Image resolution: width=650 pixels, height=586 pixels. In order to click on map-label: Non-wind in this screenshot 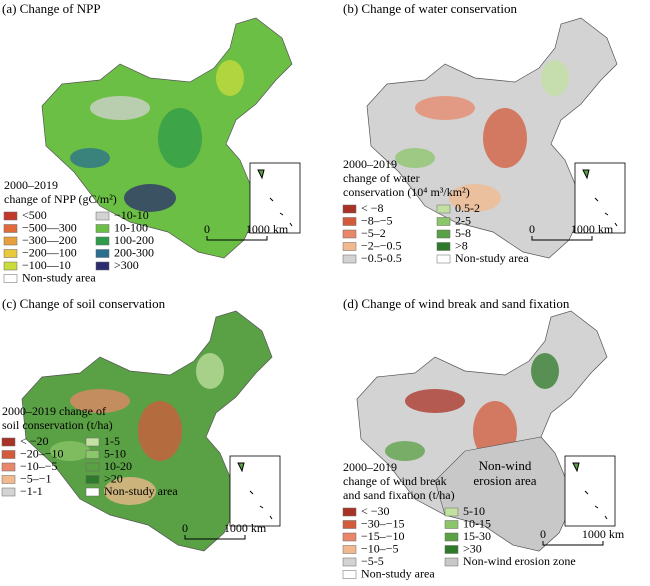, I will do `click(505, 465)`.